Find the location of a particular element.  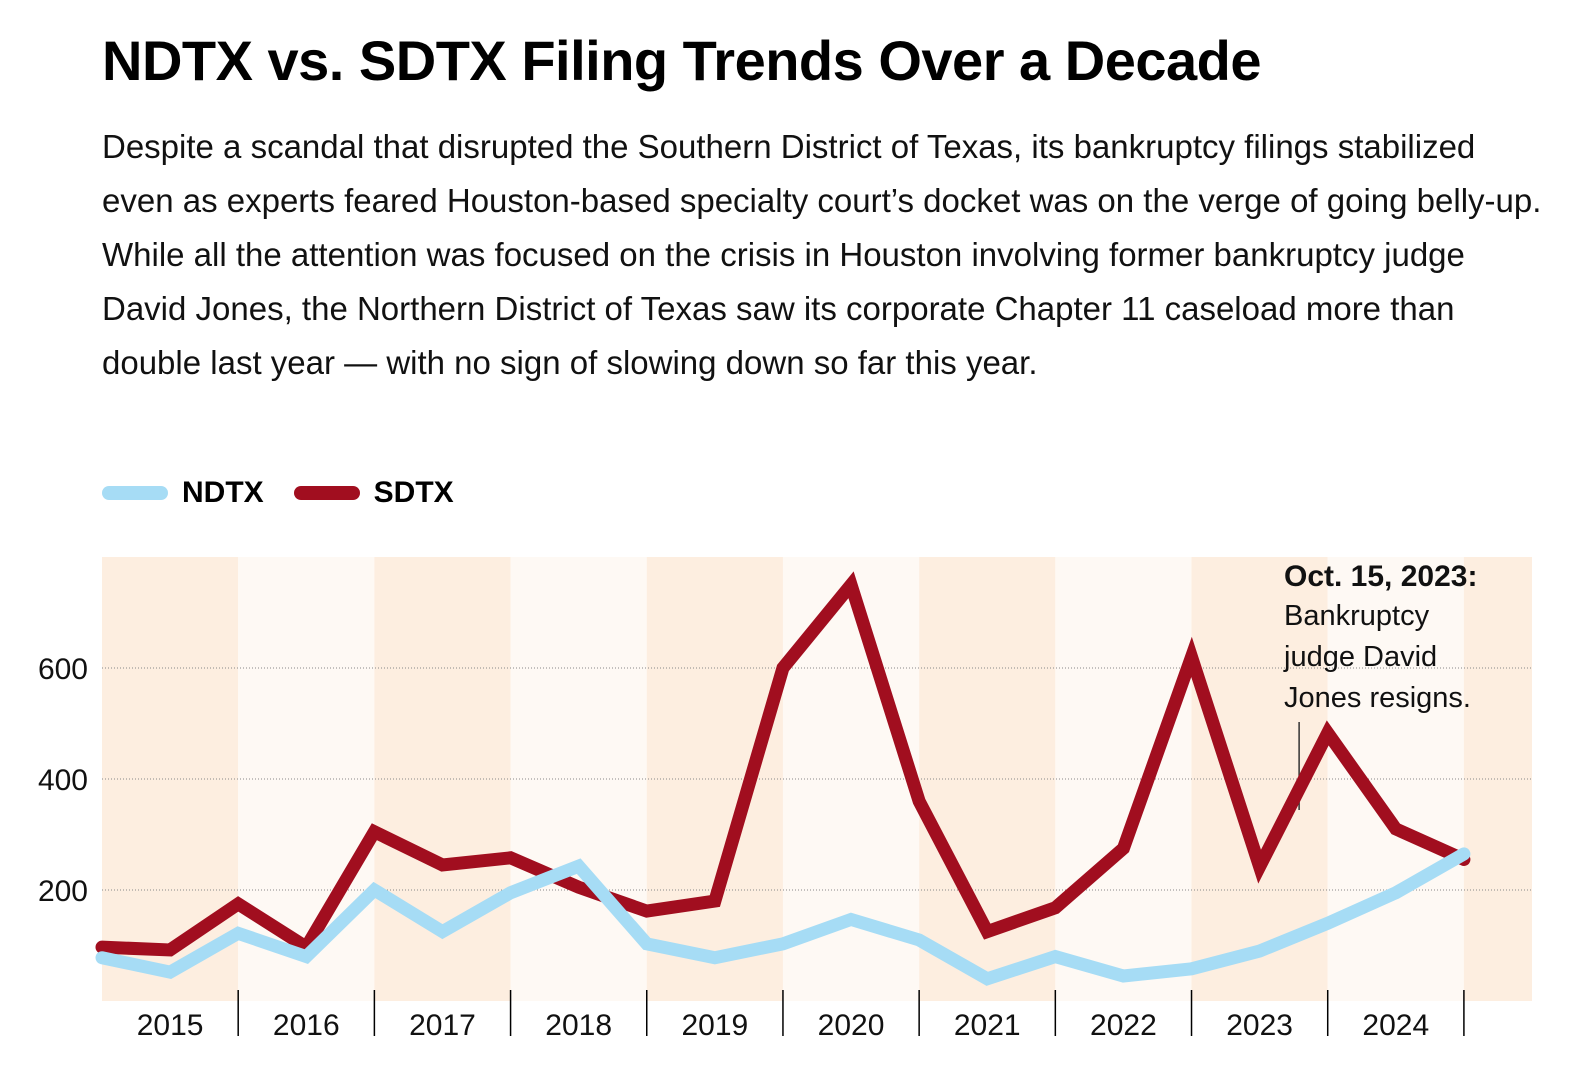

annotation-text: Bankruptcy judge David Jones resigns. is located at coordinates (1377, 657).